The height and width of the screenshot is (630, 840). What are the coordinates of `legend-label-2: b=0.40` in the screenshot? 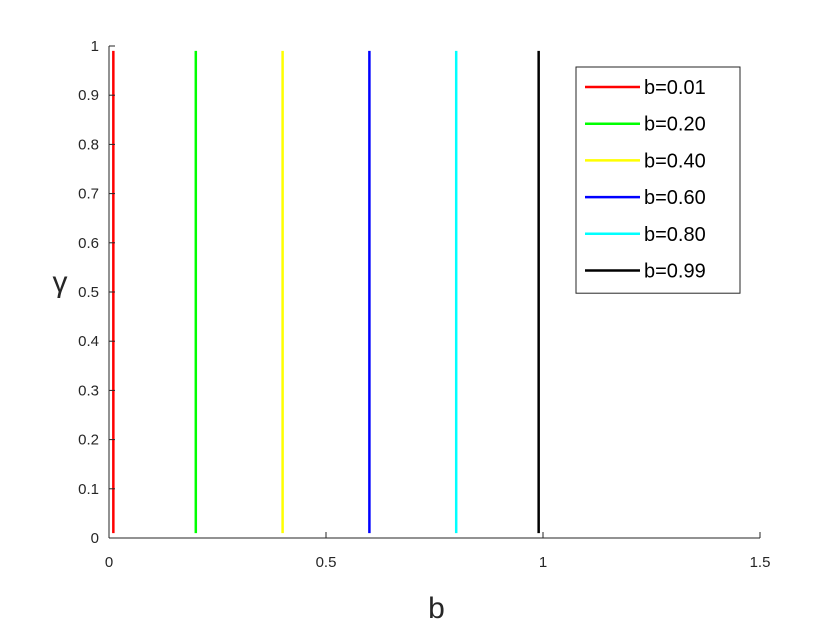 It's located at (675, 161).